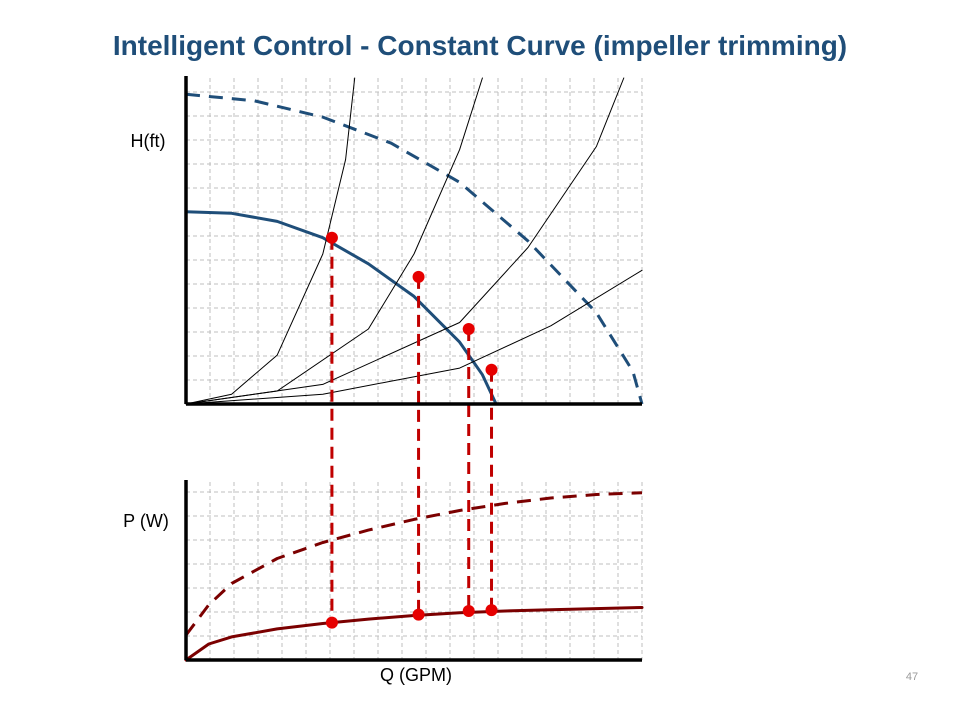 This screenshot has height=720, width=960. What do you see at coordinates (912, 677) in the screenshot?
I see `page-number: 47` at bounding box center [912, 677].